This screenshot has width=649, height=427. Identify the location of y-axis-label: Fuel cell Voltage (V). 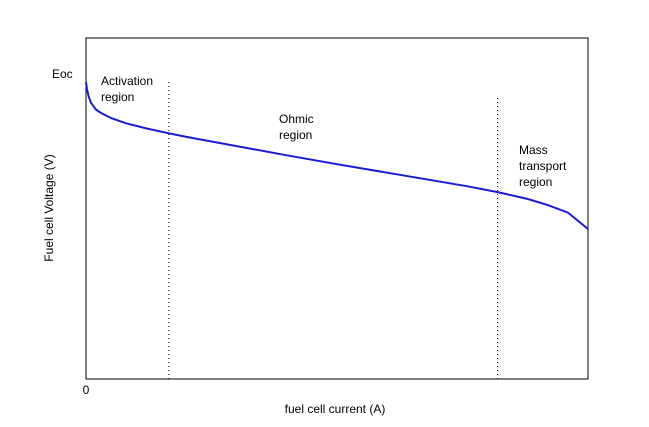
(49, 207).